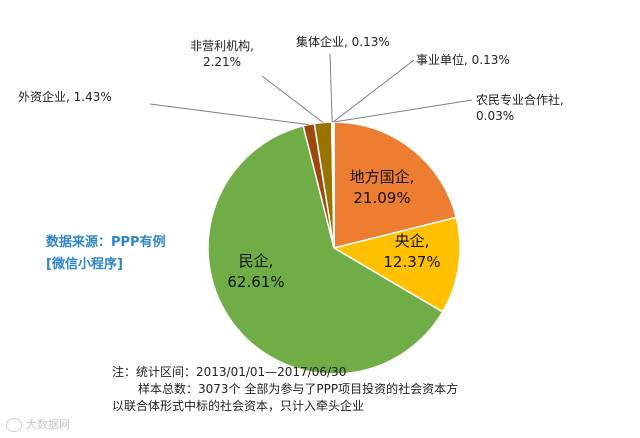 The width and height of the screenshot is (640, 438). I want to click on slice-label-local-soe: 地方国企, 21.09%, so click(382, 187).